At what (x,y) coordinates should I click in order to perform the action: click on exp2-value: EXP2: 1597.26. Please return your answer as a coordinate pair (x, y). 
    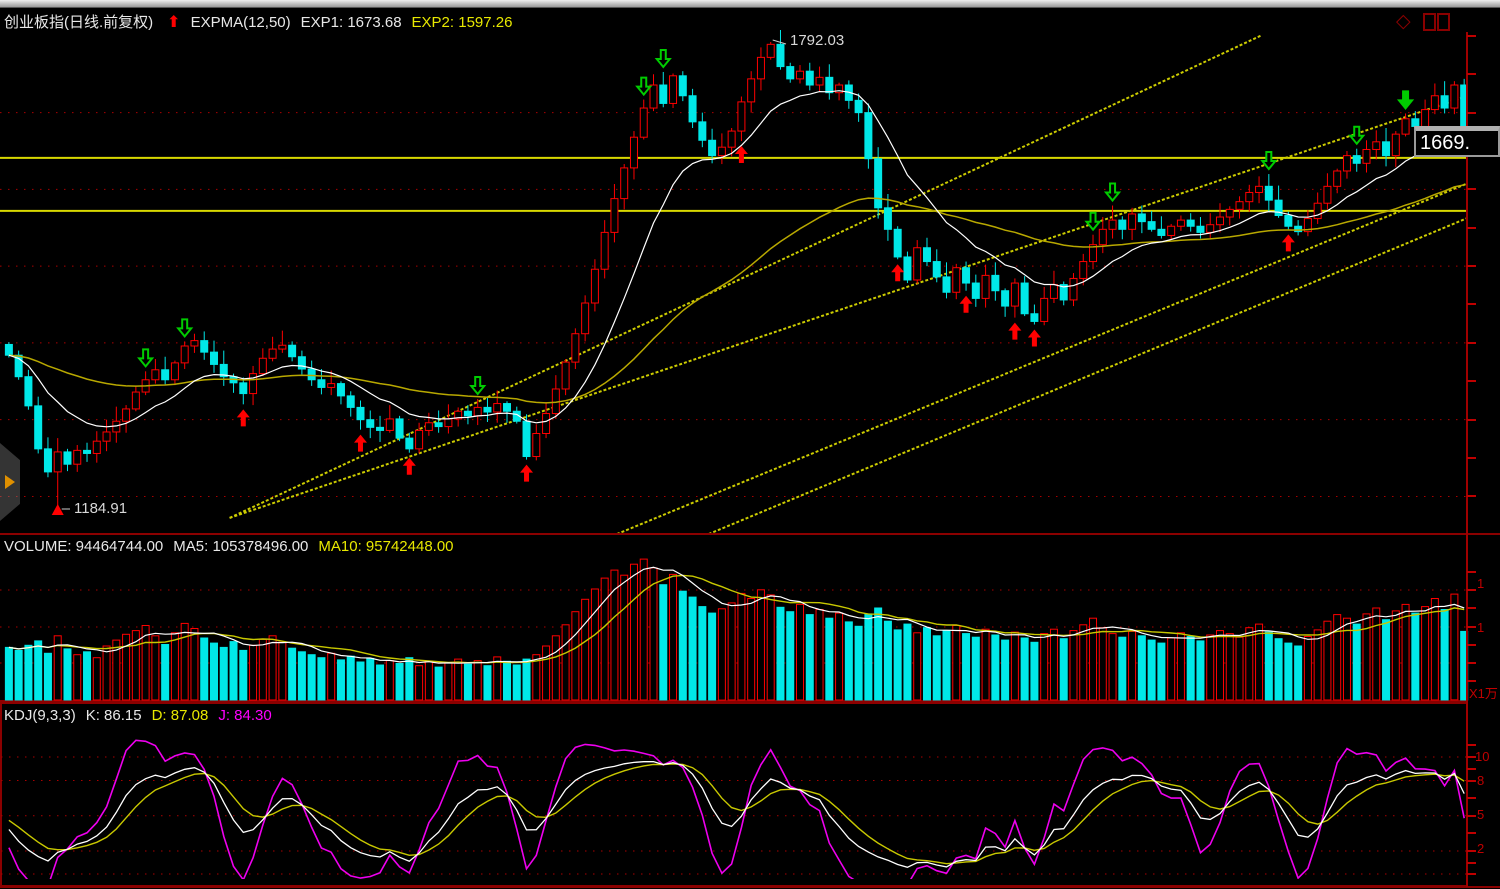
    Looking at the image, I should click on (462, 22).